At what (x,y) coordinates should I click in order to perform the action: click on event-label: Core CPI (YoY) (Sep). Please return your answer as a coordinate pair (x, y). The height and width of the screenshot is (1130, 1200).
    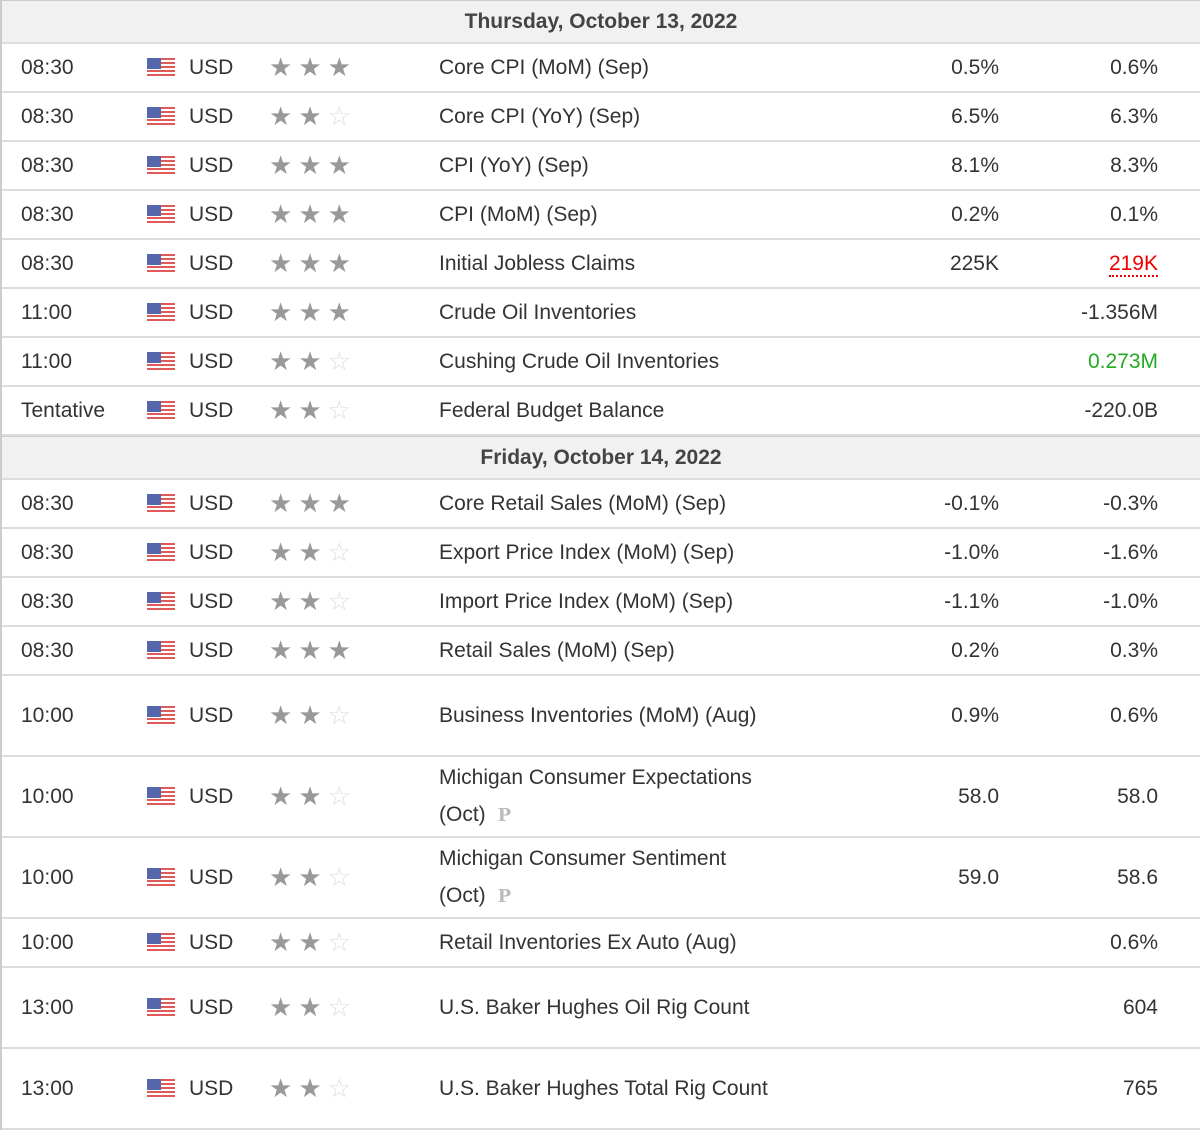
    Looking at the image, I should click on (540, 116).